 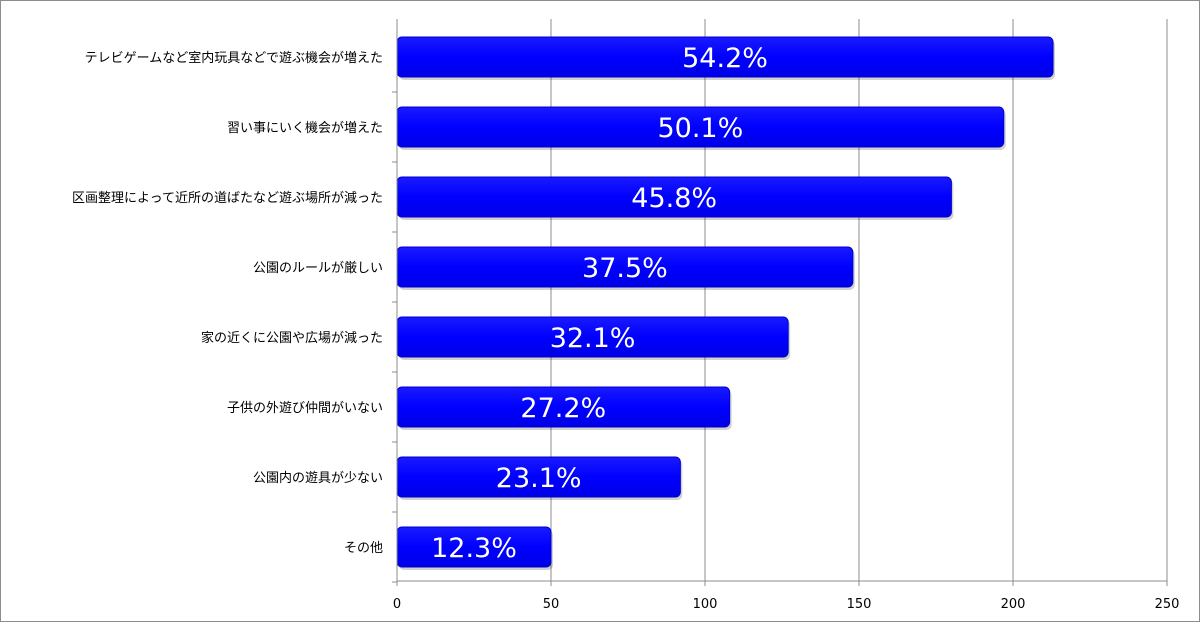 What do you see at coordinates (700, 128) in the screenshot?
I see `data-label: 50.1%` at bounding box center [700, 128].